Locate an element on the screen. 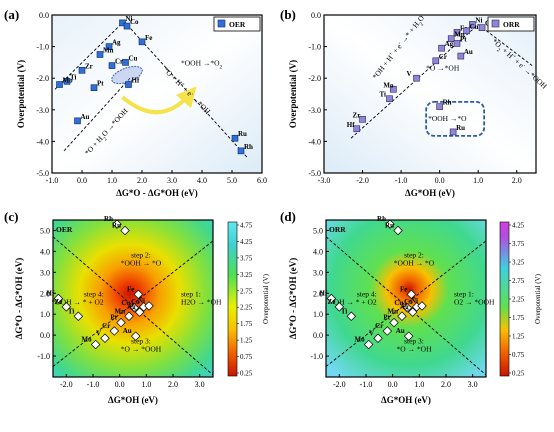  y-tick-label: -1.0 is located at coordinates (43, 356).